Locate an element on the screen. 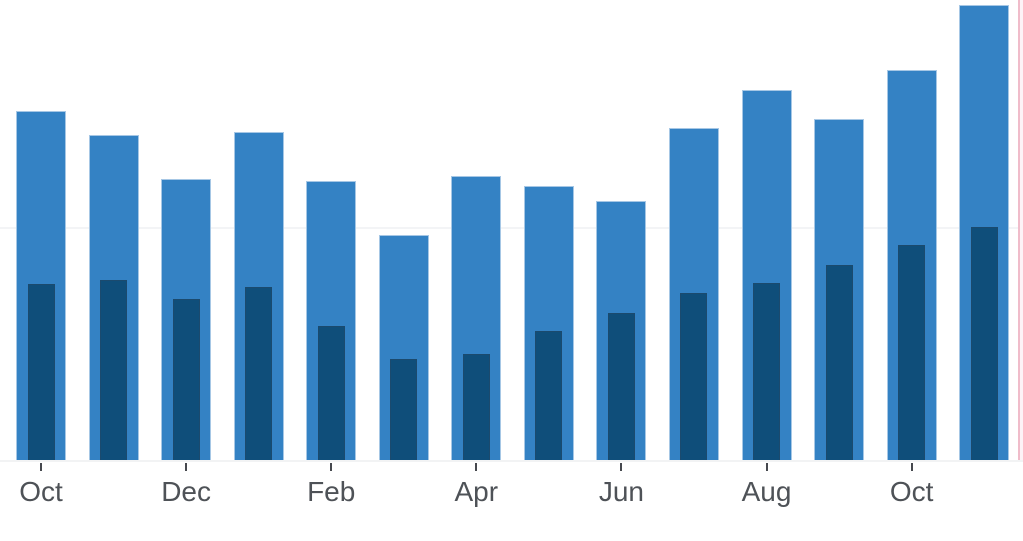 This screenshot has height=541, width=1023. axis-label-feb-4: Feb is located at coordinates (331, 491).